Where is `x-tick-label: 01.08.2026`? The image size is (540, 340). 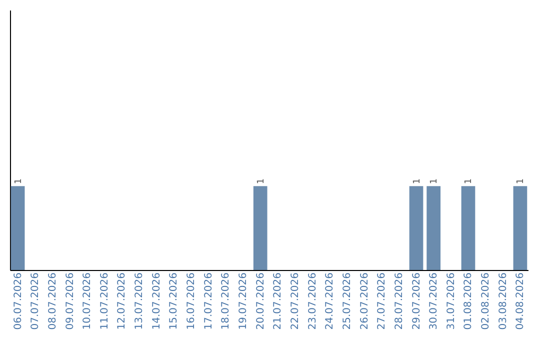 x-tick-label: 01.08.2026 is located at coordinates (468, 301).